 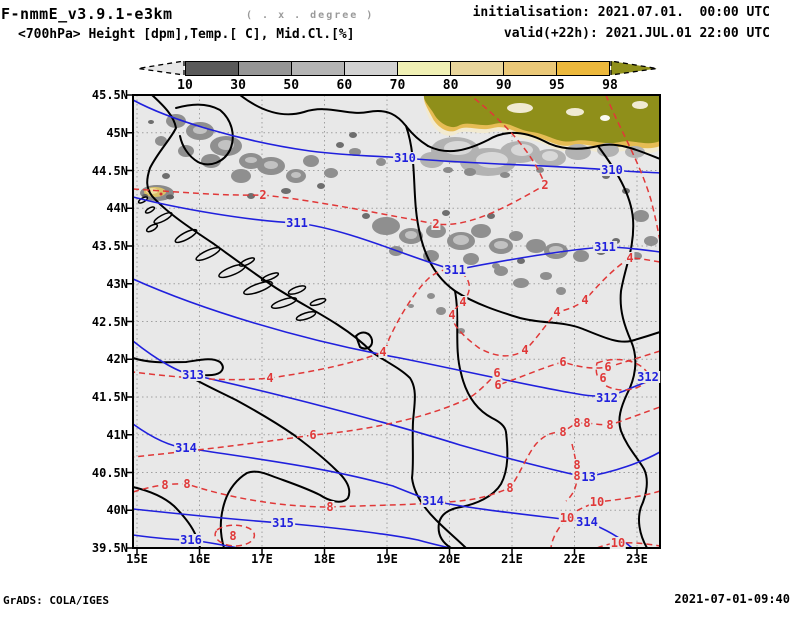 I want to click on temp-contour-2b, so click(x=633, y=168).